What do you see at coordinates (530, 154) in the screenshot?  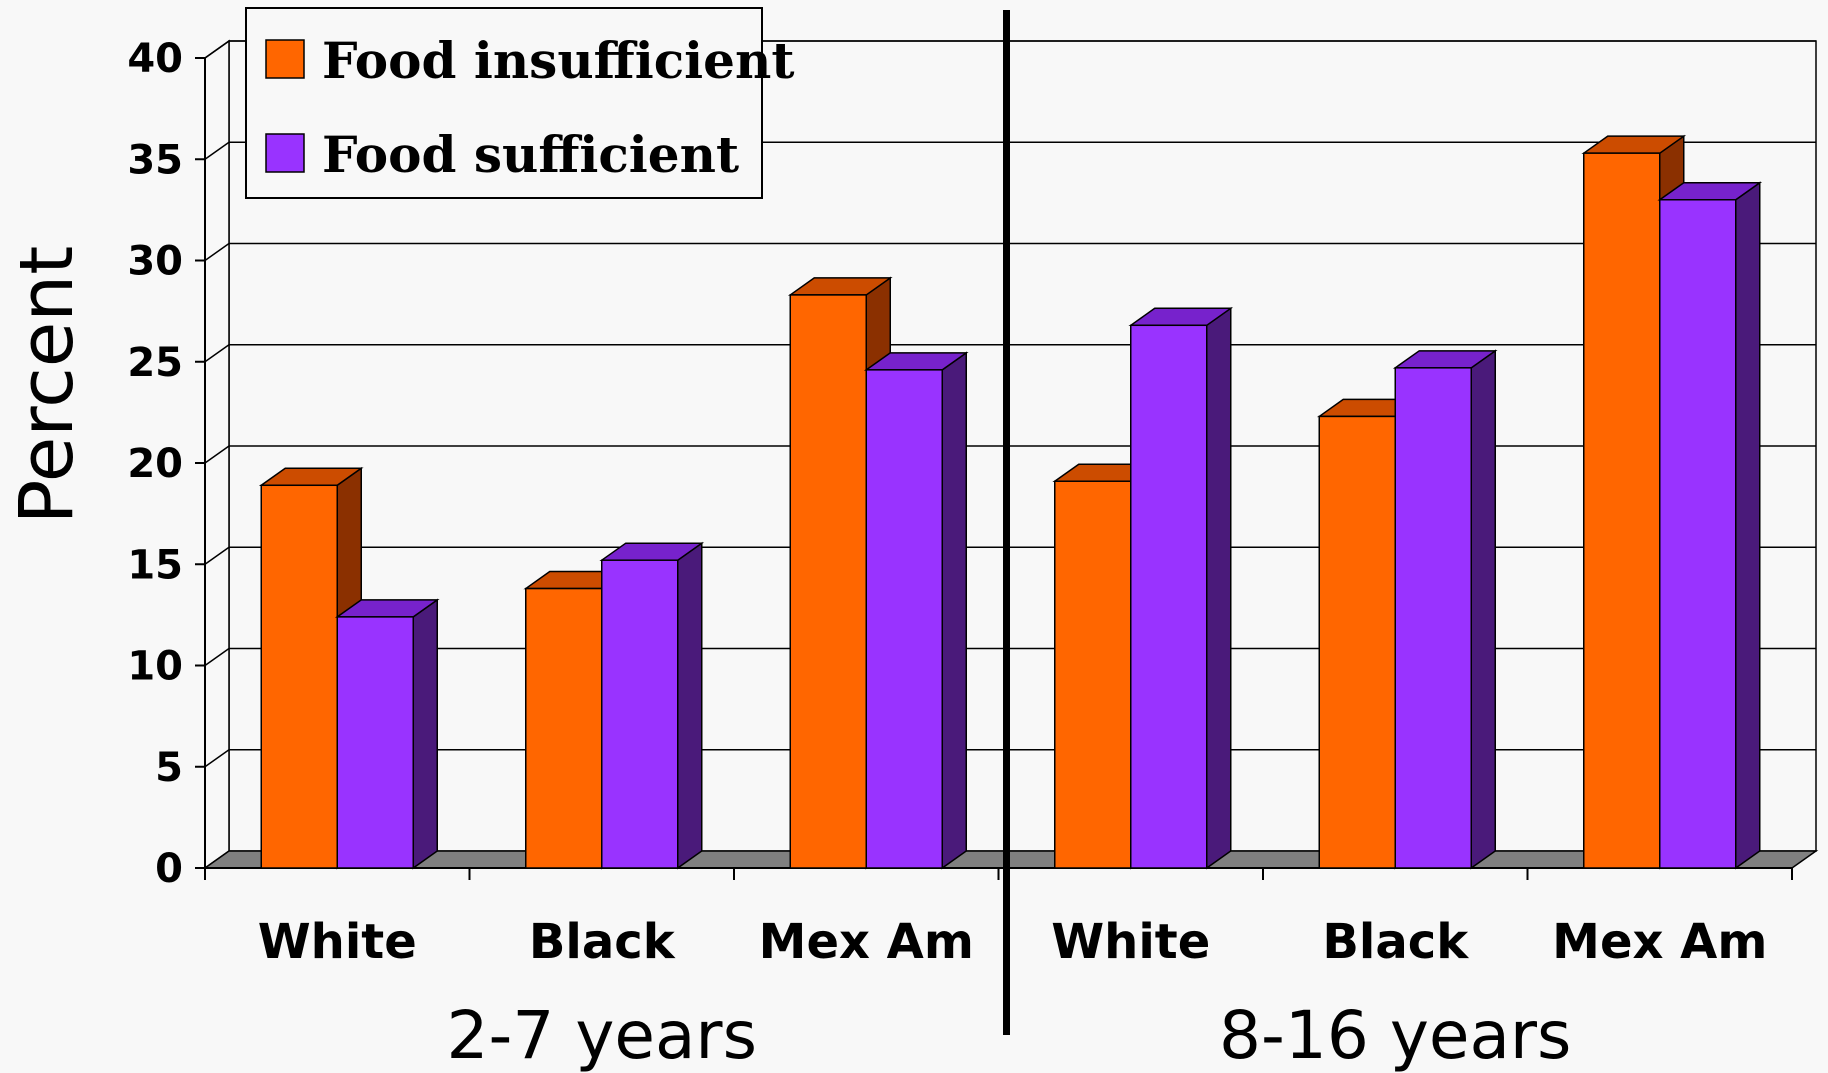 I see `legend-label-food-sufficient: Food sufficient` at bounding box center [530, 154].